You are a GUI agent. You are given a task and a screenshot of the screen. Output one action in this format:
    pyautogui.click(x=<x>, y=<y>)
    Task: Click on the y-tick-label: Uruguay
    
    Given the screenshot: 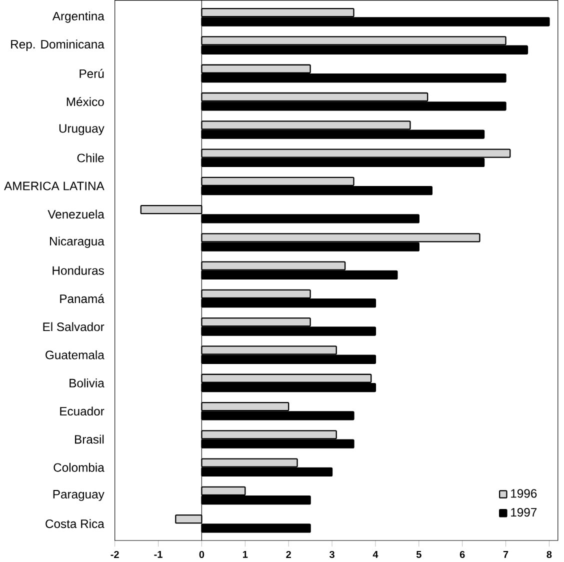 What is the action you would take?
    pyautogui.click(x=81, y=130)
    